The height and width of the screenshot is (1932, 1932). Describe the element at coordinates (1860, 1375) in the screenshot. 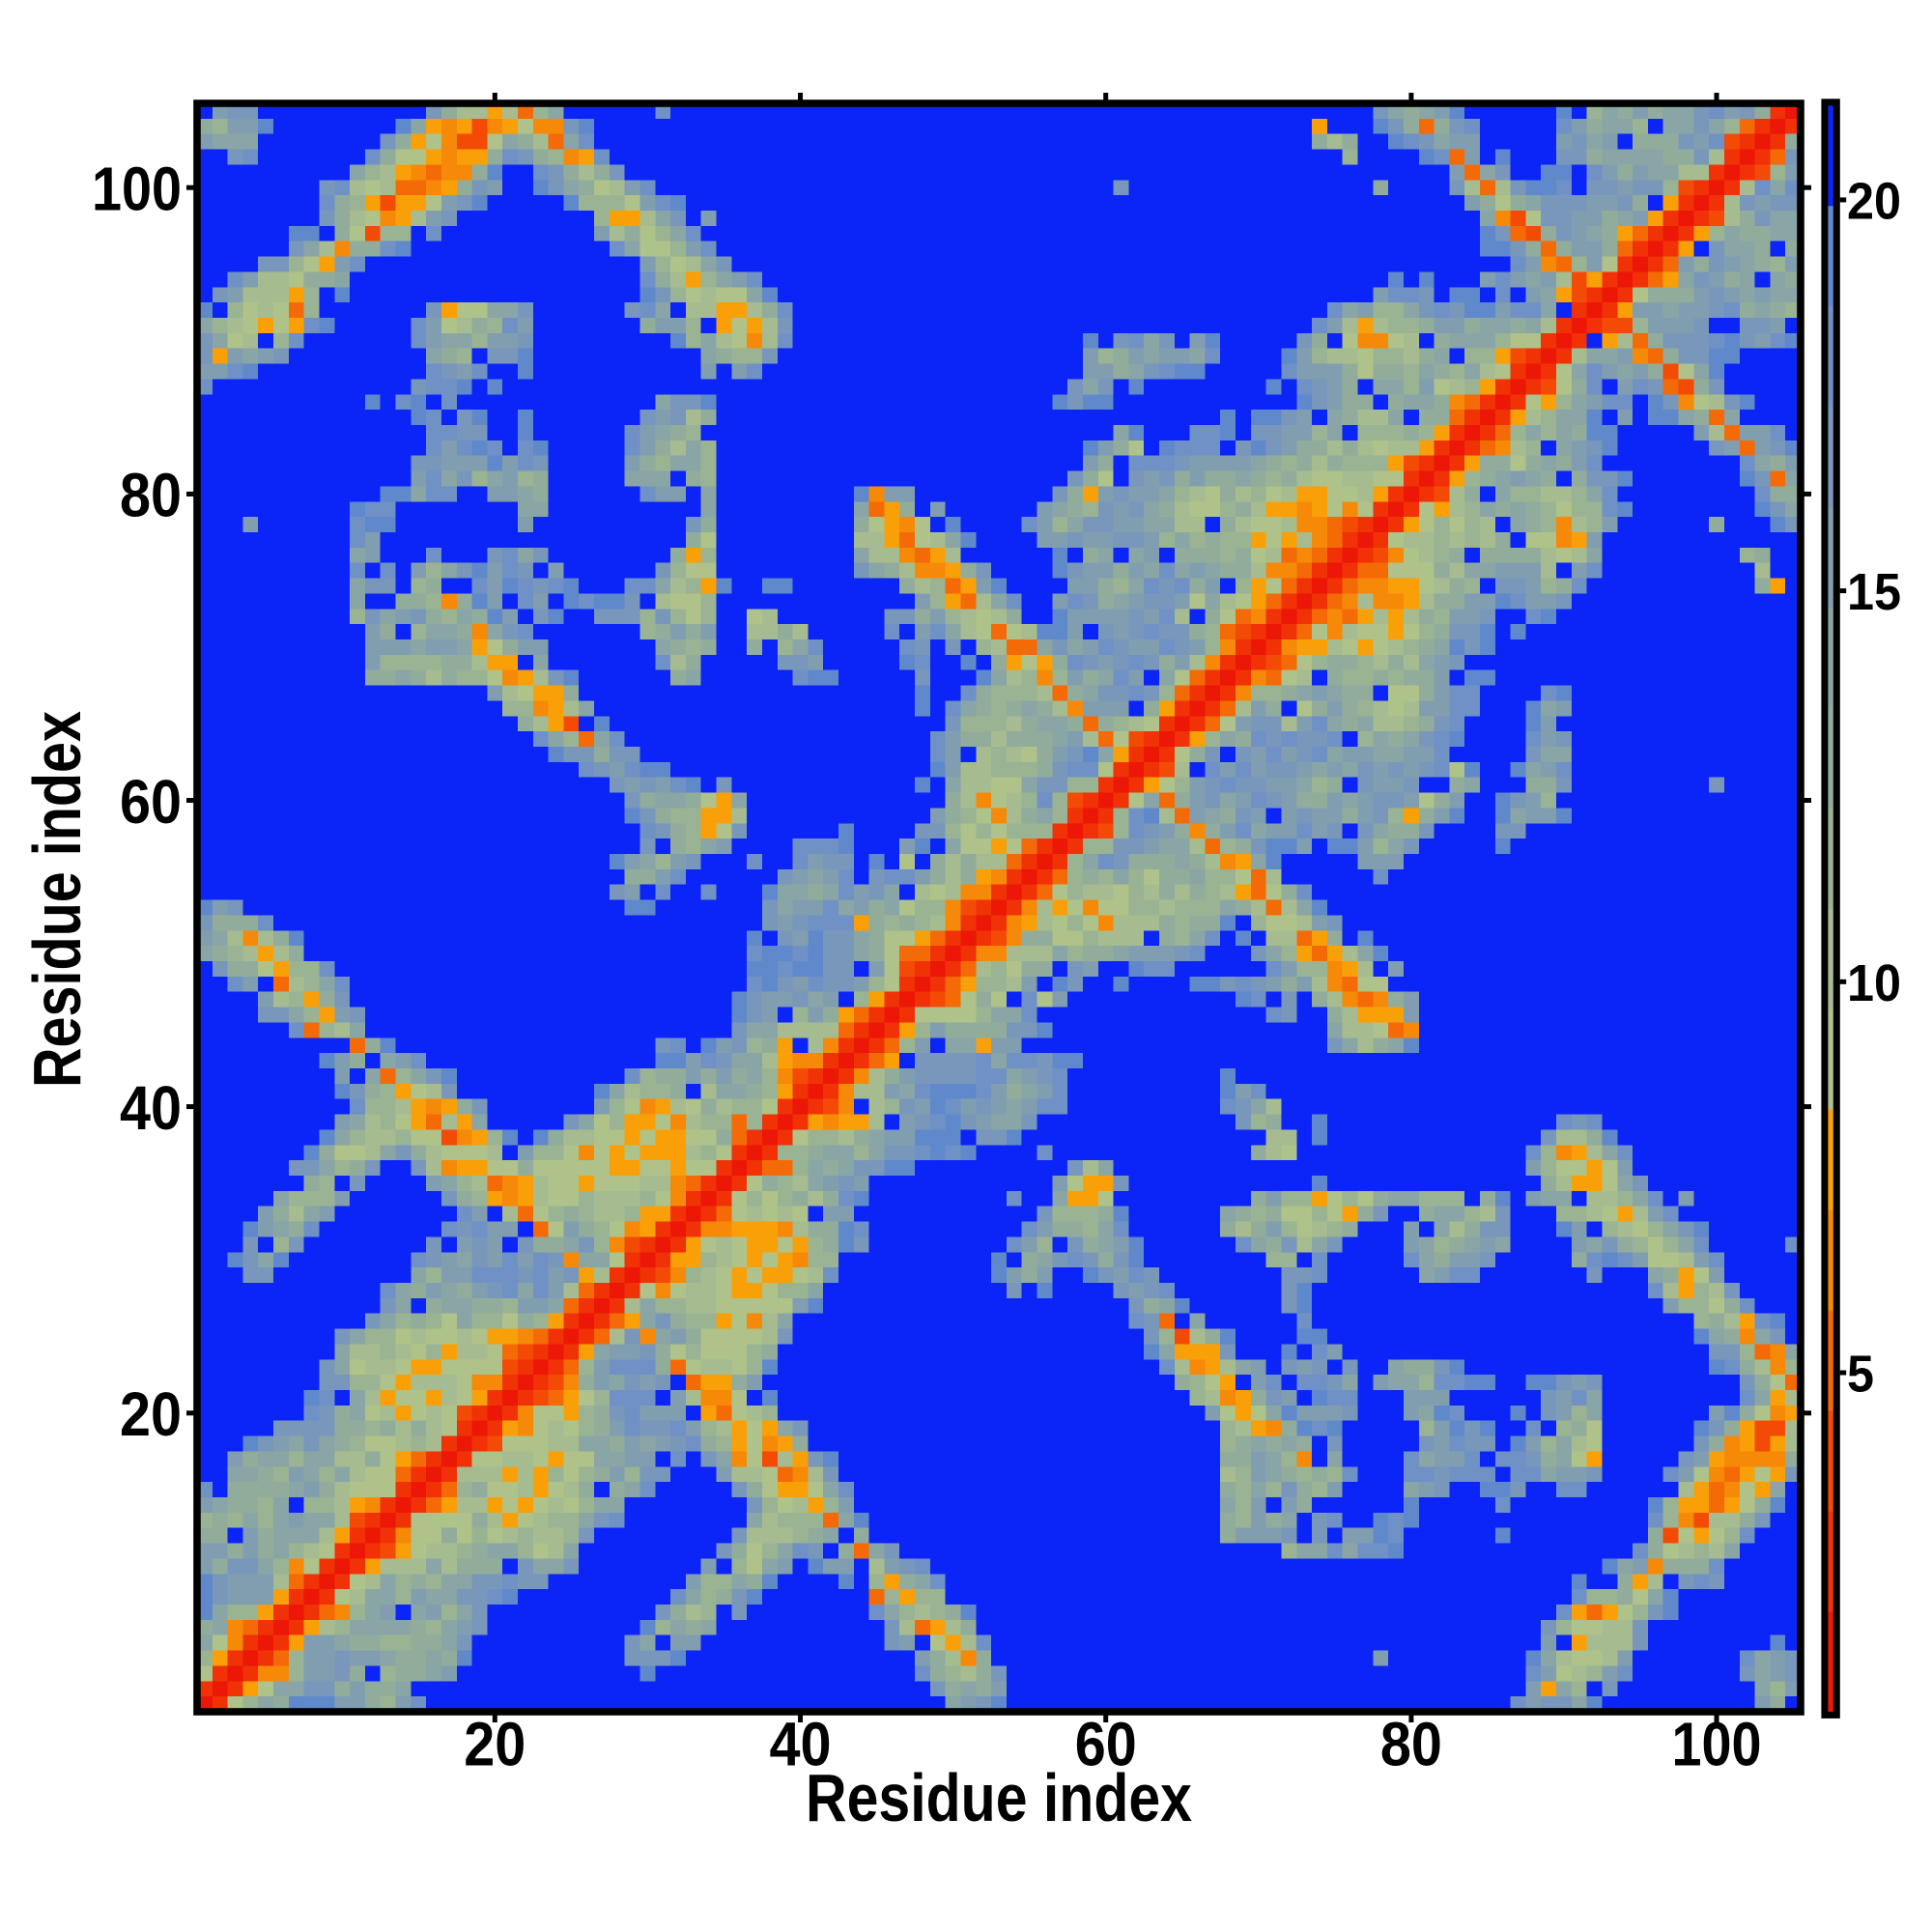

I see `svg-text: 5` at that location.